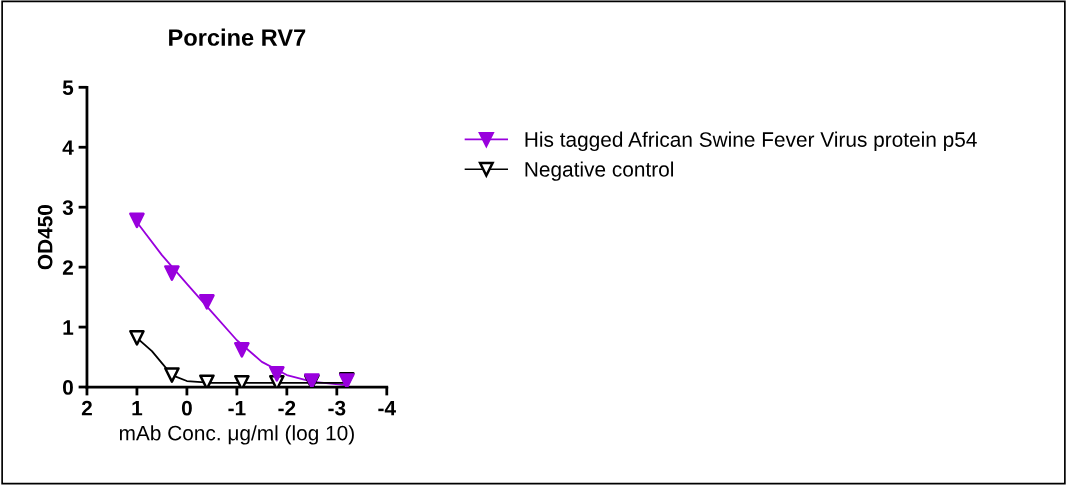 This screenshot has width=1067, height=485. I want to click on x-tick-label: -3, so click(337, 408).